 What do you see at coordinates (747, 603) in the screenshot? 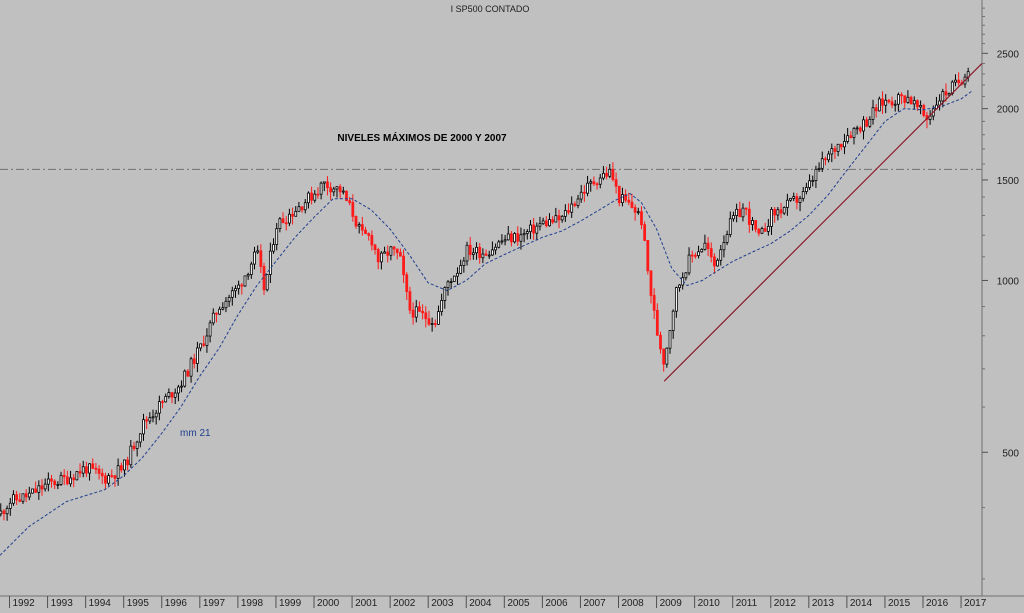
I see `time-axis-year-label: 2011` at bounding box center [747, 603].